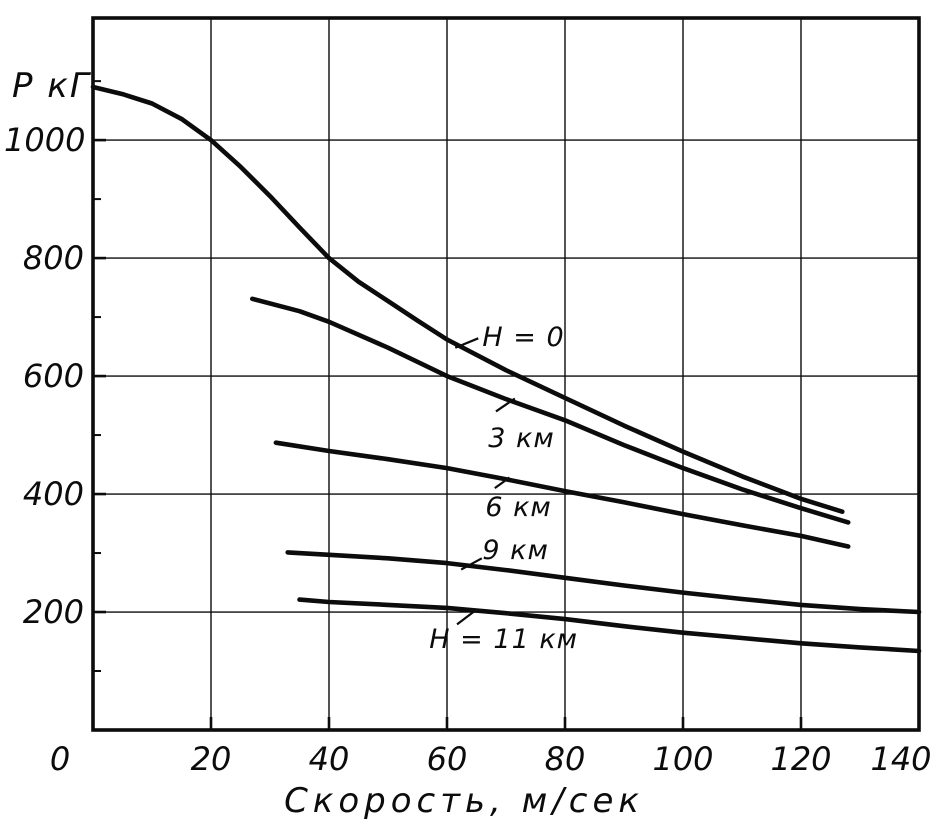 The image size is (938, 832). I want to click on x-tick-label-140: 140, so click(901, 759).